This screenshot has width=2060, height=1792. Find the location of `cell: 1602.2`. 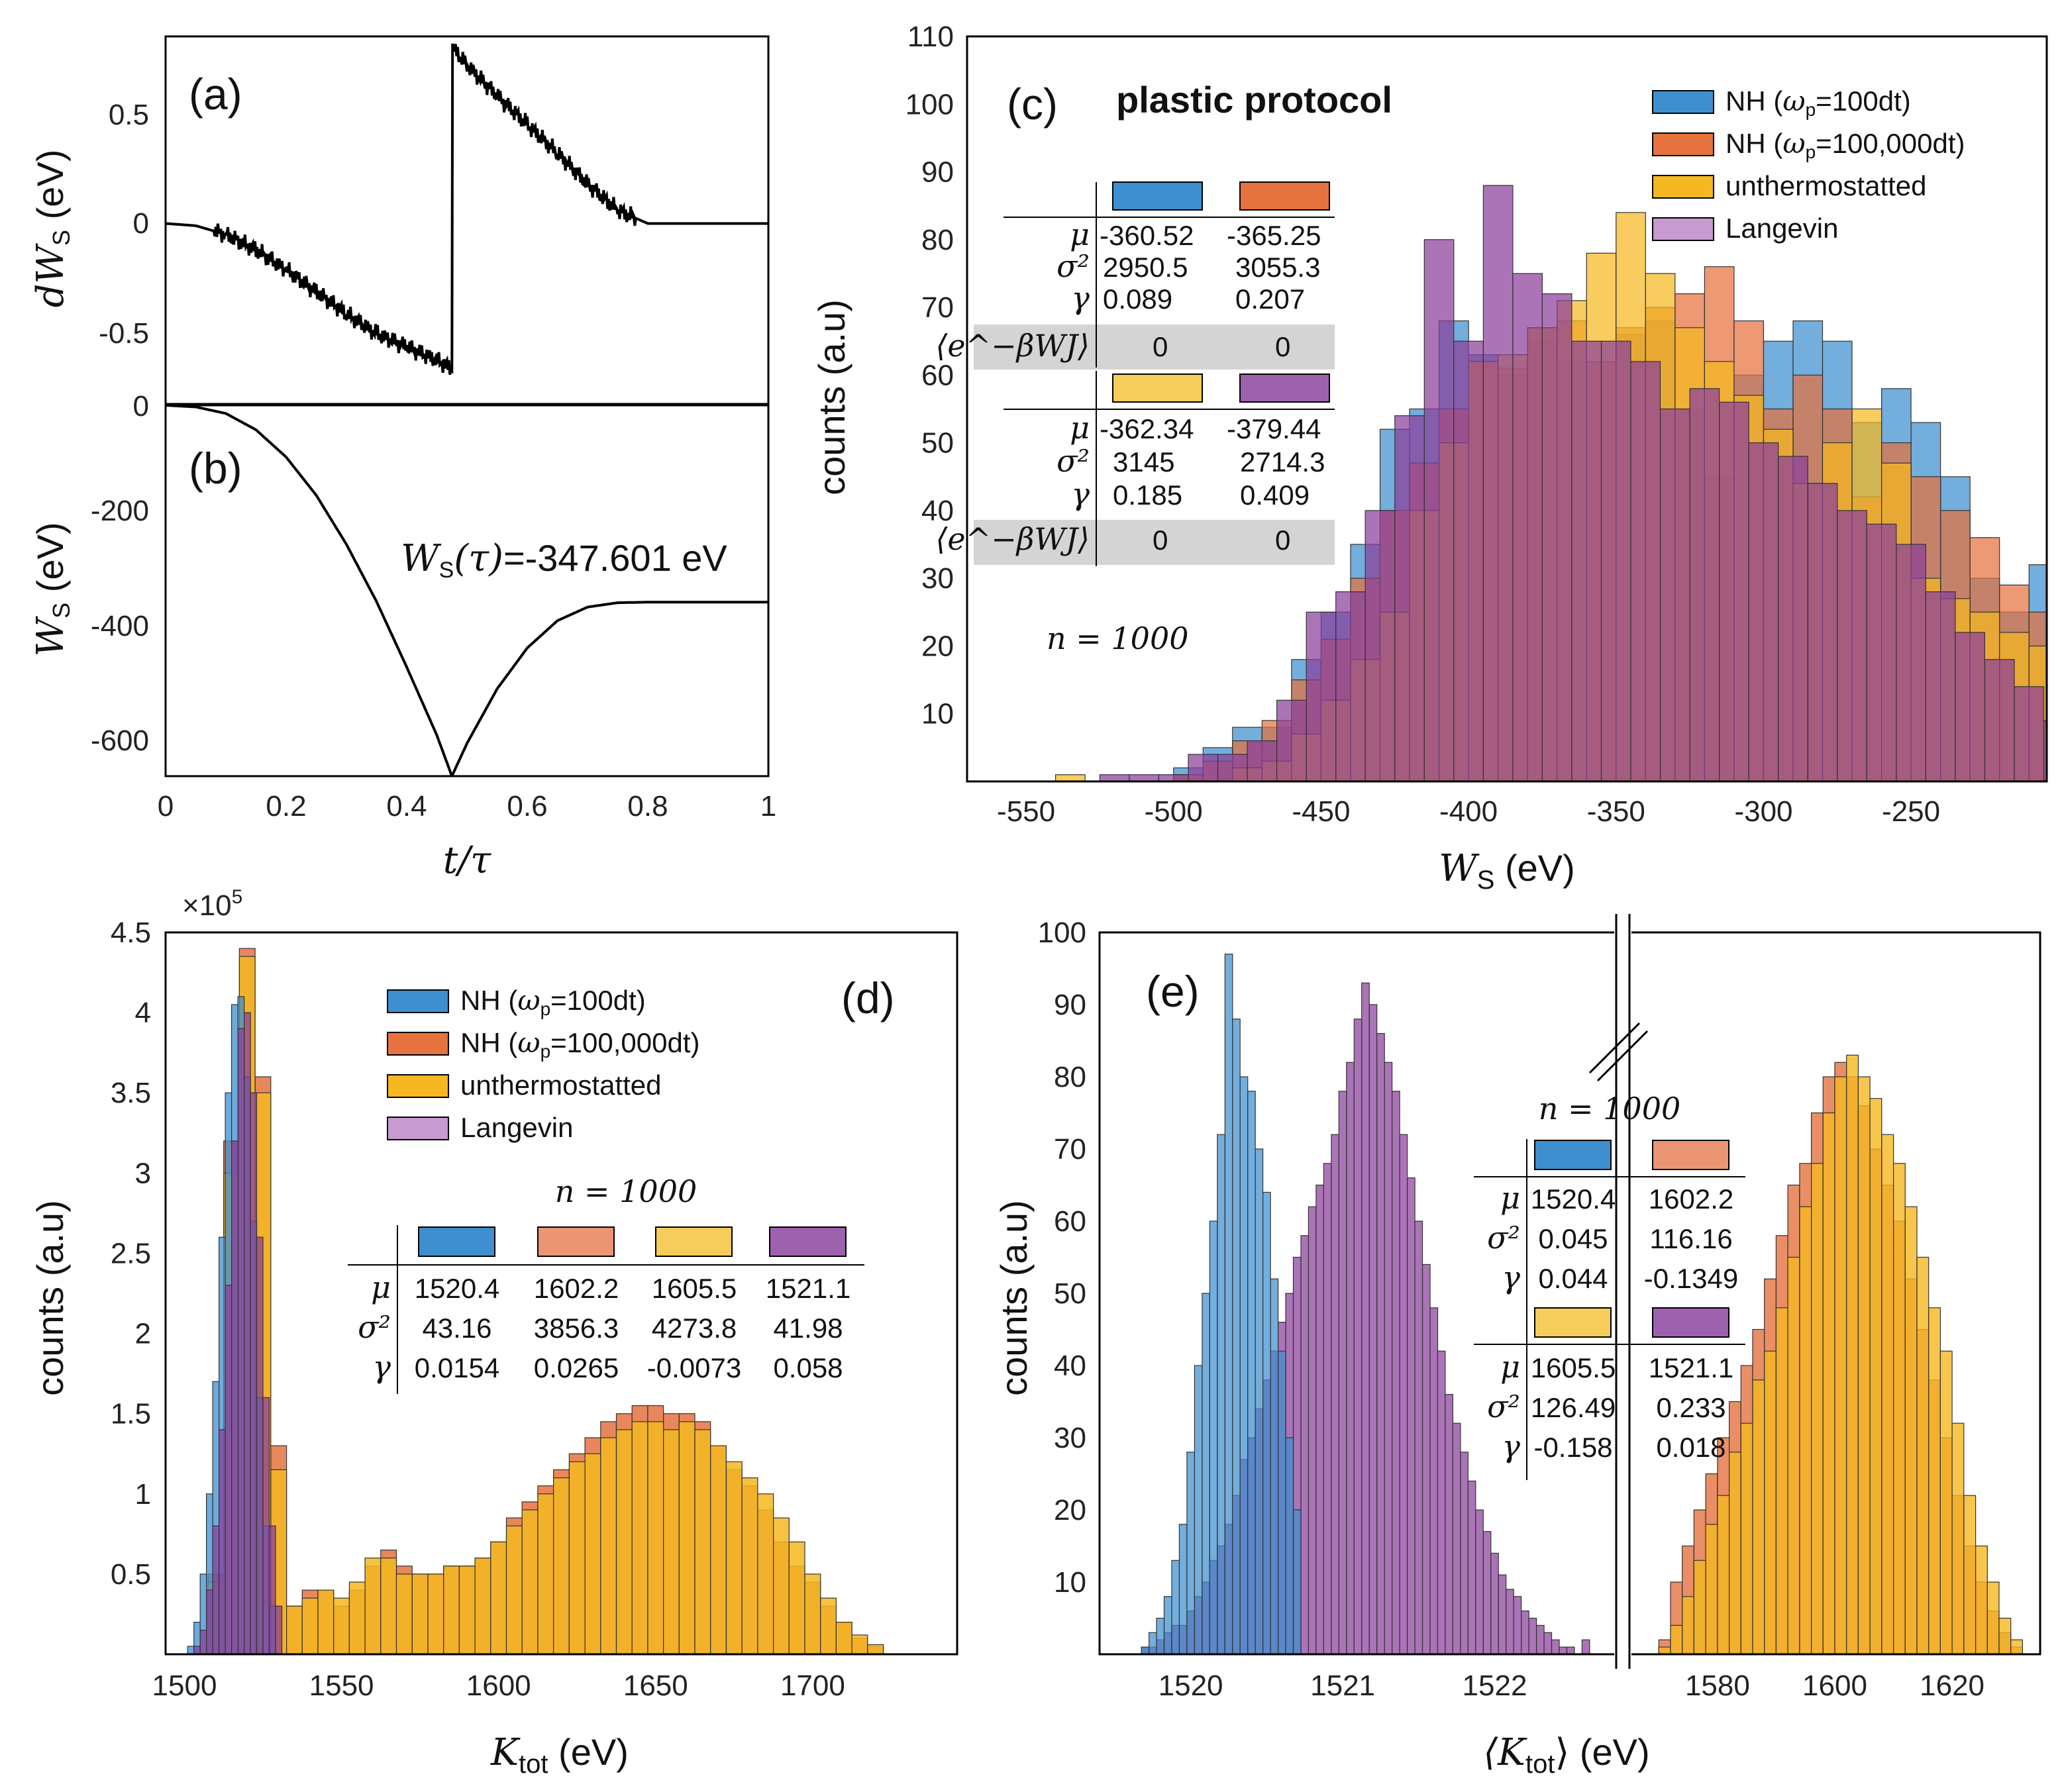

cell: 1602.2 is located at coordinates (577, 1288).